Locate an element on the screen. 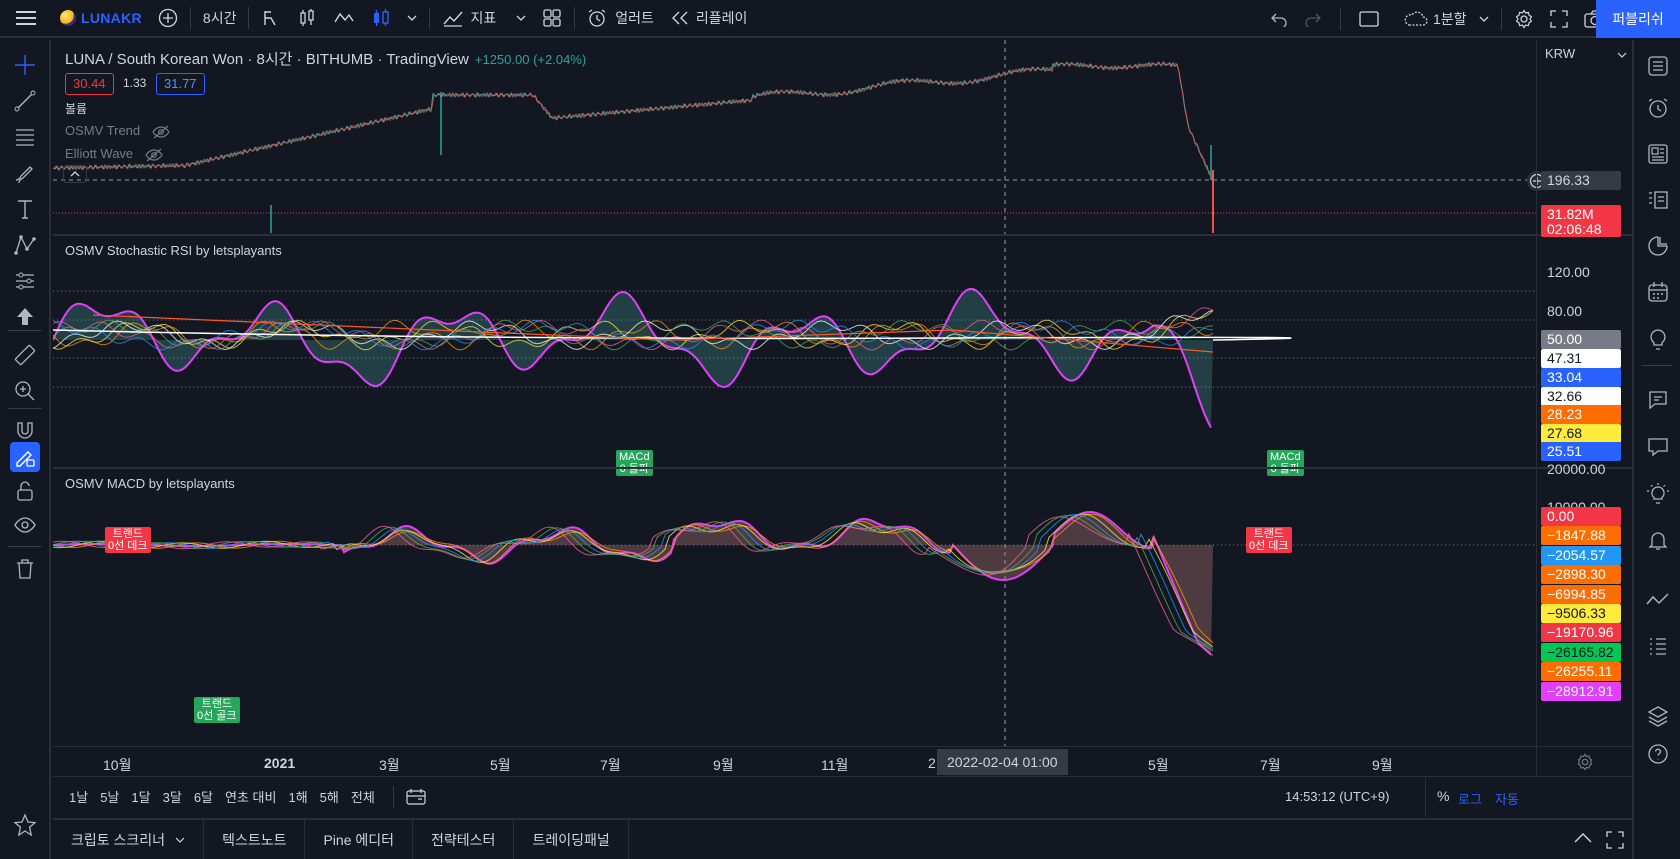 Image resolution: width=1680 pixels, height=859 pixels. arrow-up-icon is located at coordinates (25, 317).